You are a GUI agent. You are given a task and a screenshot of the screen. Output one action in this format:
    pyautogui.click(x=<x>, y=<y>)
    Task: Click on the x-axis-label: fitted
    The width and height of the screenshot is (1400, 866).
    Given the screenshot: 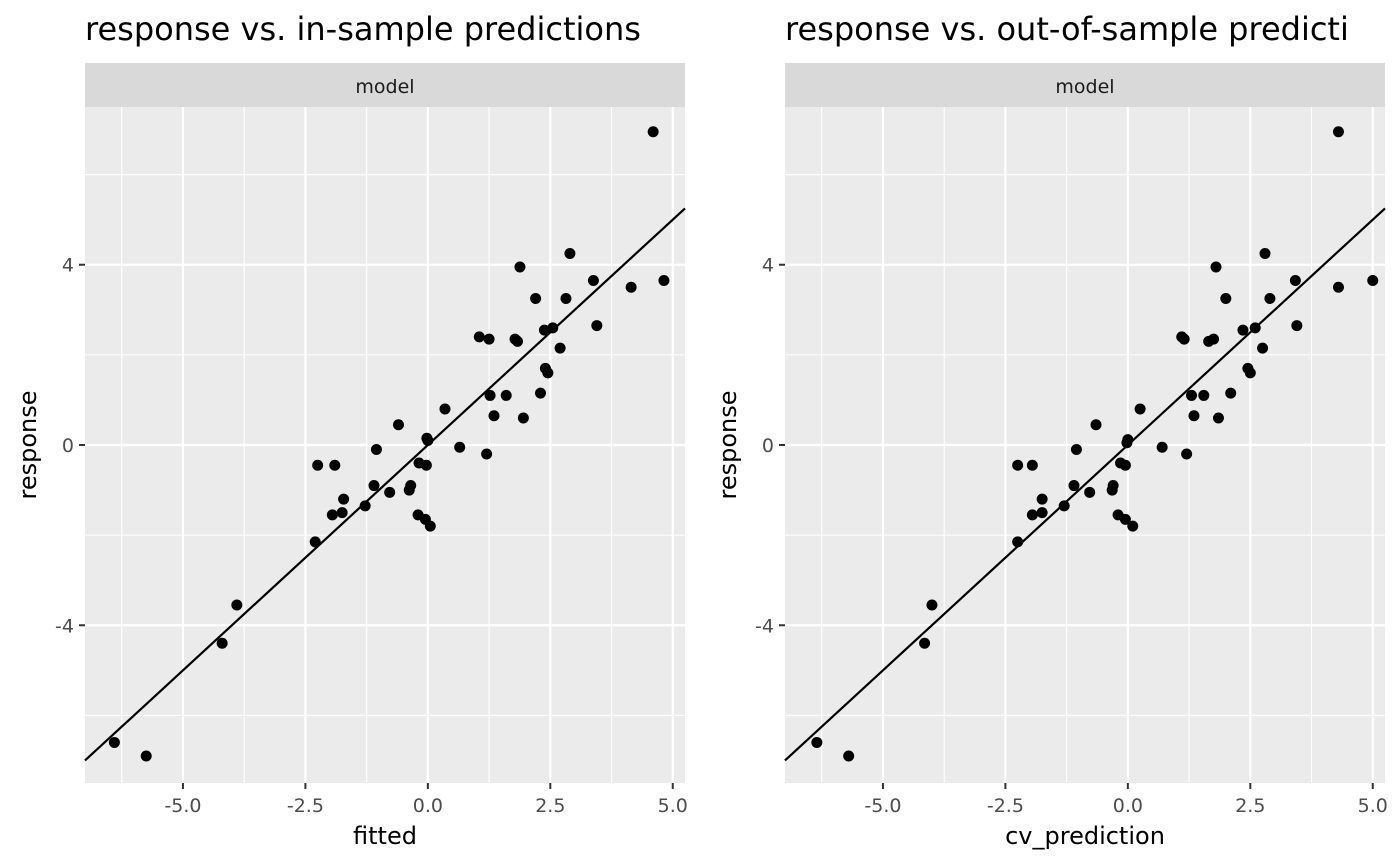 What is the action you would take?
    pyautogui.click(x=385, y=836)
    